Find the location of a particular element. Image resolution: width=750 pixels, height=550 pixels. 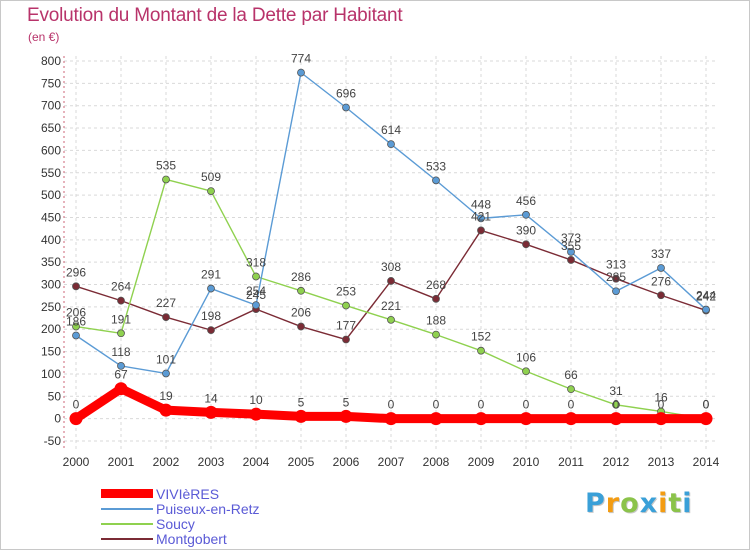

x-tick-label: 2001 is located at coordinates (121, 462).